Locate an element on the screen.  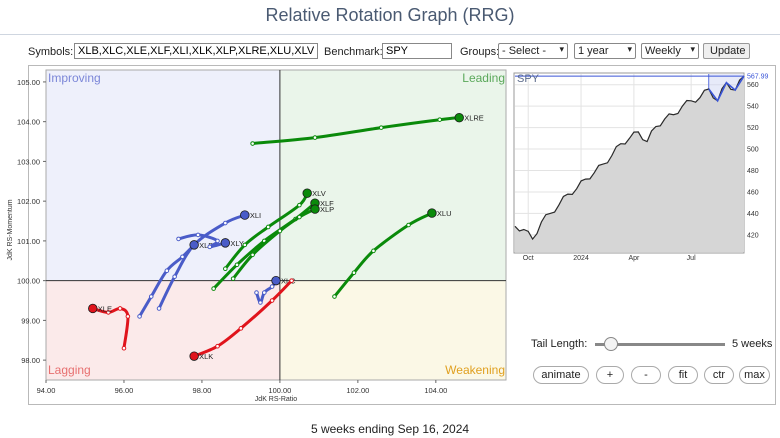
title-divider is located at coordinates (390, 34).